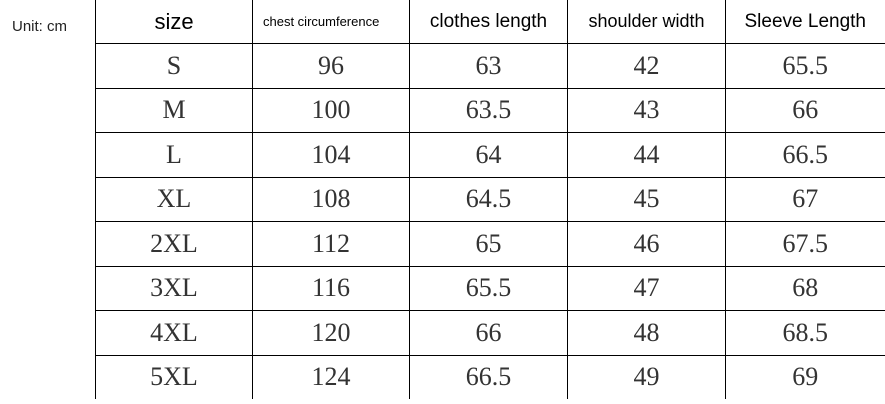 The width and height of the screenshot is (885, 404). I want to click on header-size: size, so click(174, 22).